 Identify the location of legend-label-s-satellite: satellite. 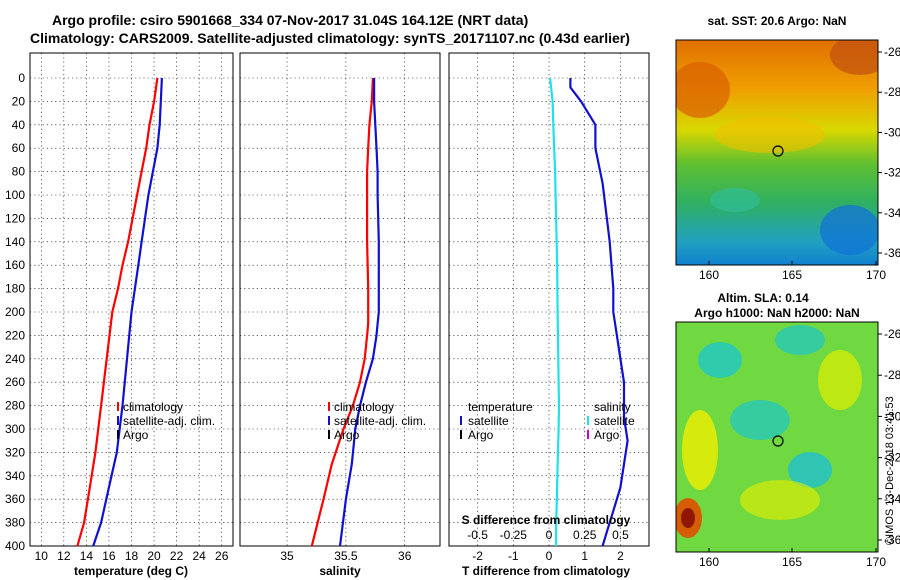
(614, 421).